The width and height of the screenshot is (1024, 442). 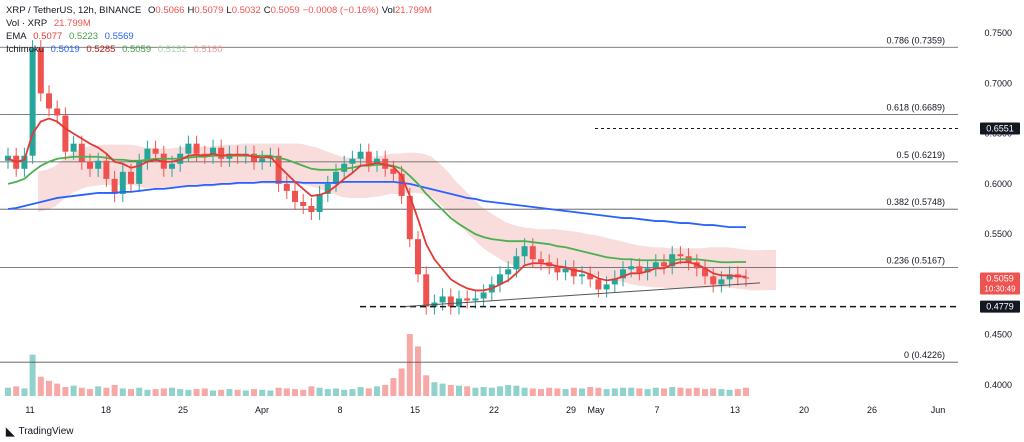 I want to click on ema-slow-line, so click(x=377, y=204).